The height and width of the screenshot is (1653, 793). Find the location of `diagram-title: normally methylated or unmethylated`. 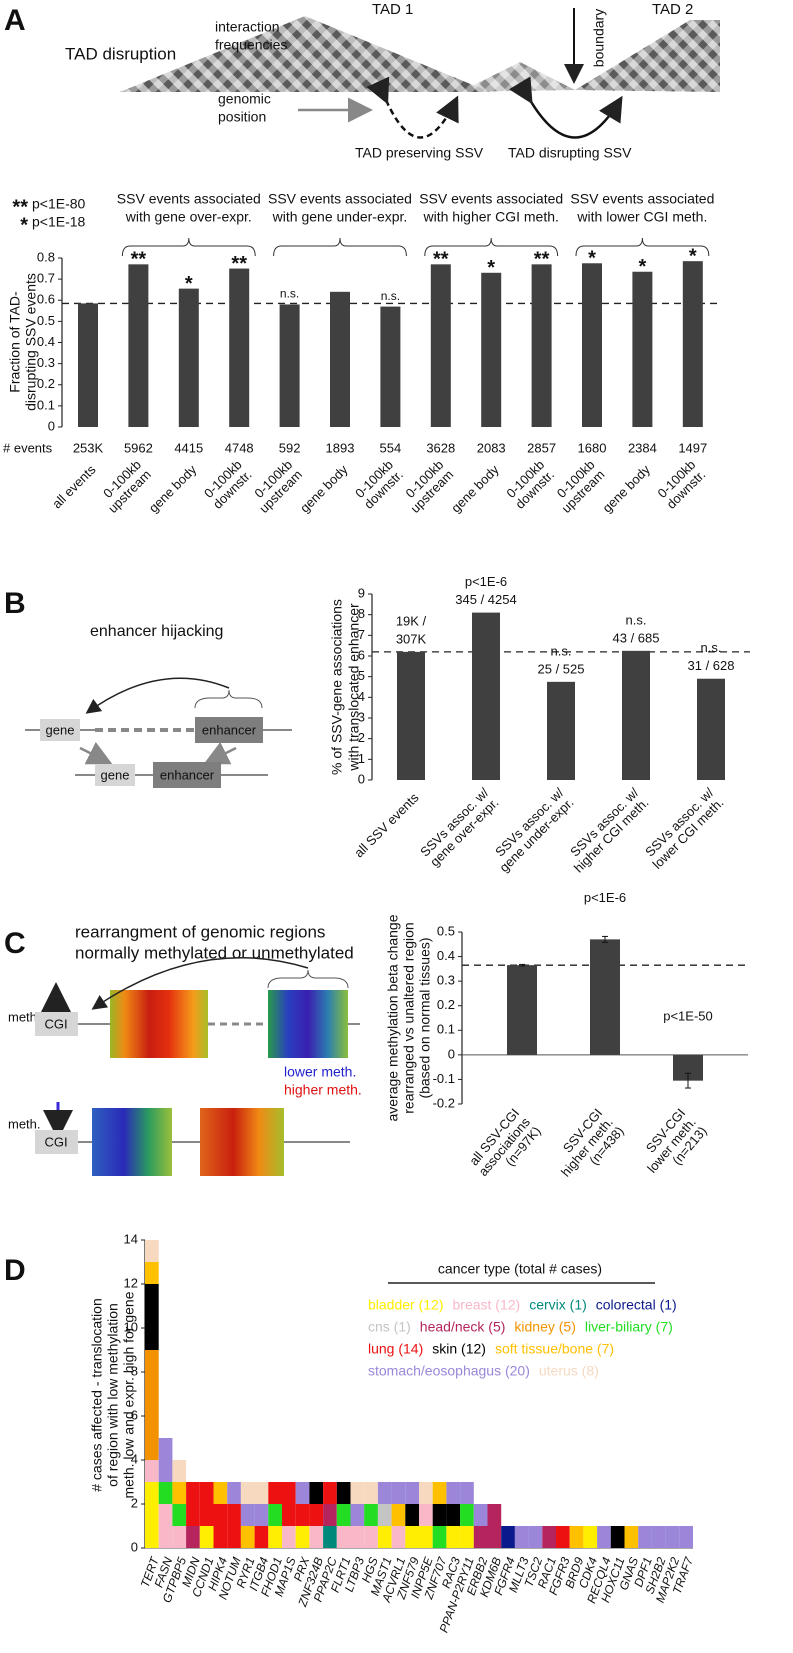

diagram-title: normally methylated or unmethylated is located at coordinates (214, 952).